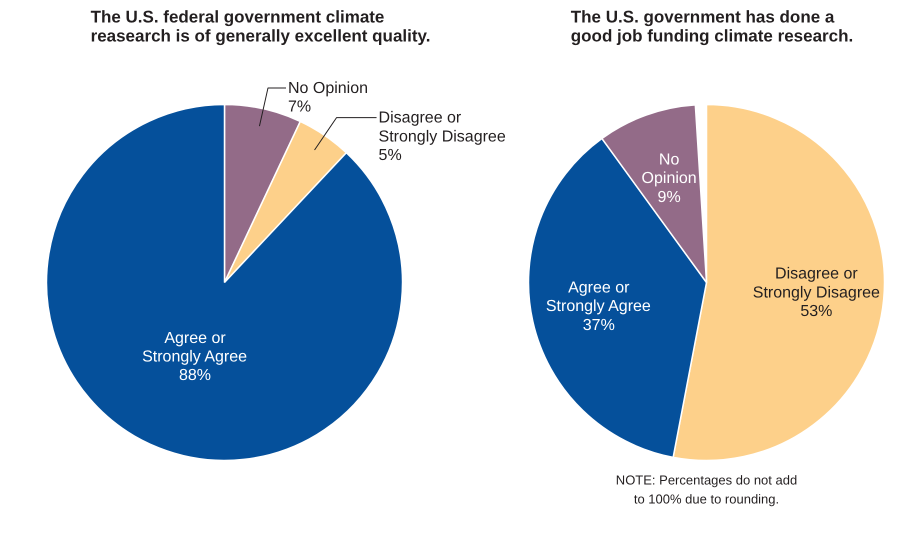 This screenshot has width=903, height=537. Describe the element at coordinates (260, 27) in the screenshot. I see `chart-title: The U.S. federal government climate reasearch is of generally excellent quality.` at that location.